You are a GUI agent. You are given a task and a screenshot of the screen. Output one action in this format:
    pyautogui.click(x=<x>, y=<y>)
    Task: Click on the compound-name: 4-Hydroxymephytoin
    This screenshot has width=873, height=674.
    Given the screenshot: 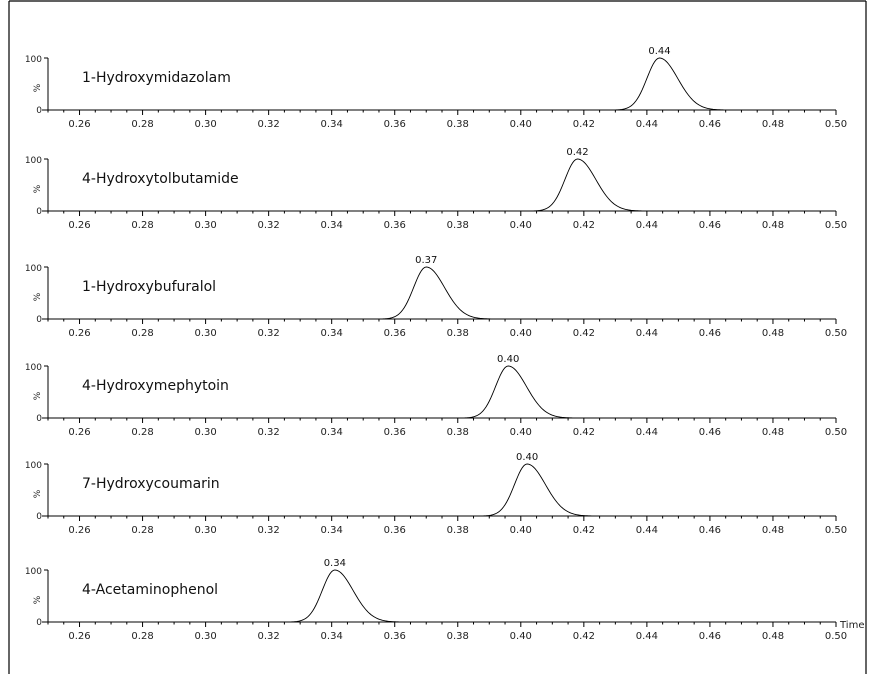 What is the action you would take?
    pyautogui.click(x=155, y=386)
    